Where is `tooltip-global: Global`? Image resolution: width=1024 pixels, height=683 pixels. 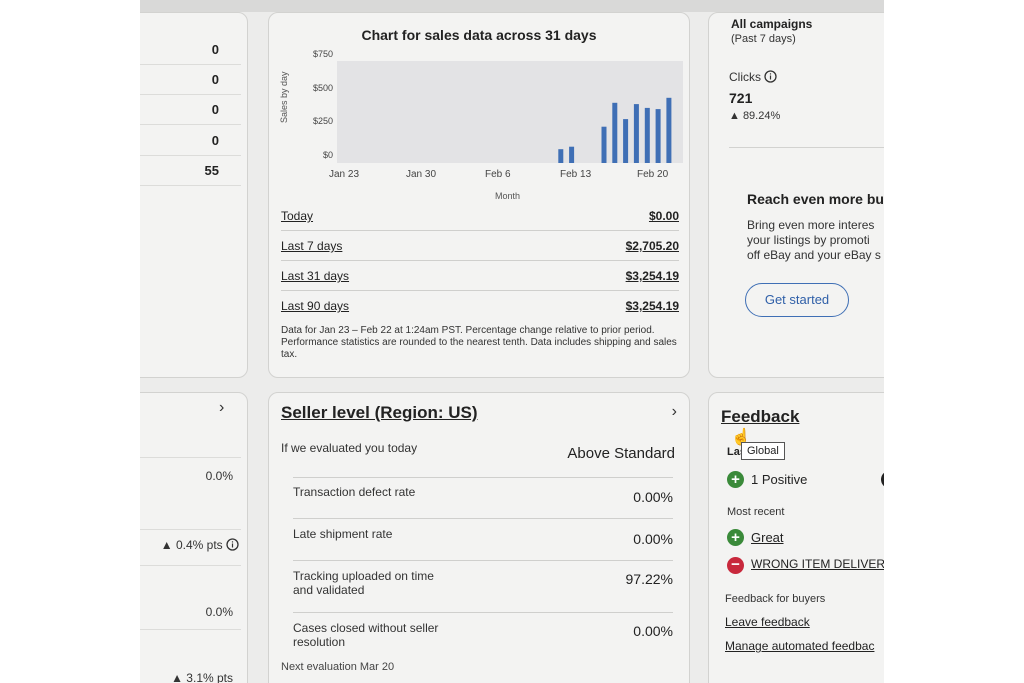
tooltip-global: Global is located at coordinates (763, 451).